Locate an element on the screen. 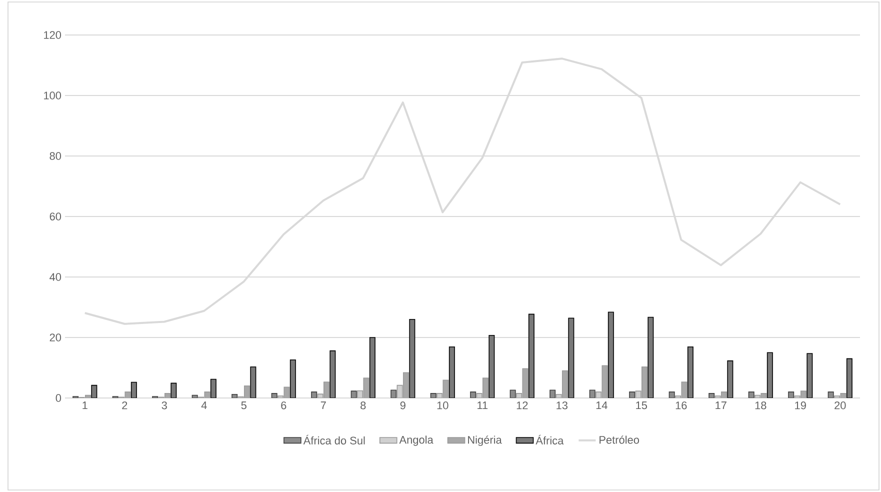  x-tick-label: 6 is located at coordinates (283, 406).